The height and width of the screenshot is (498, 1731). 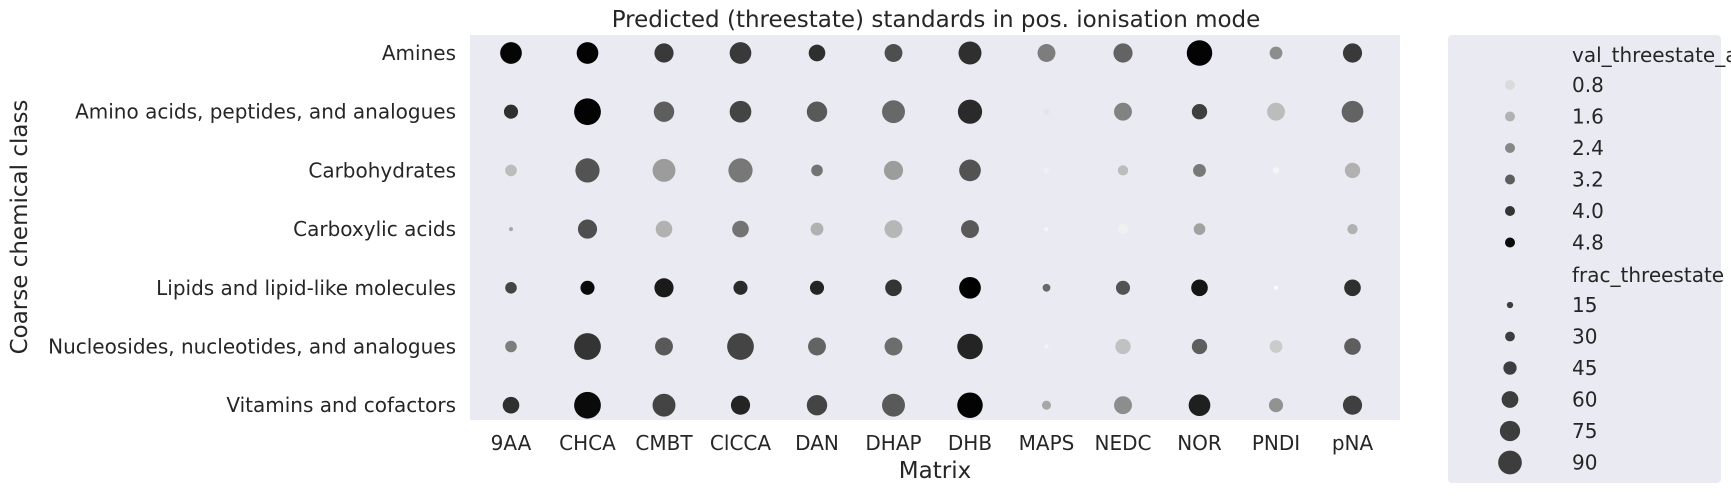 I want to click on legend-hue-items: 0.8 1.6 2.4 3.2 4.0 4.8, so click(x=1554, y=164).